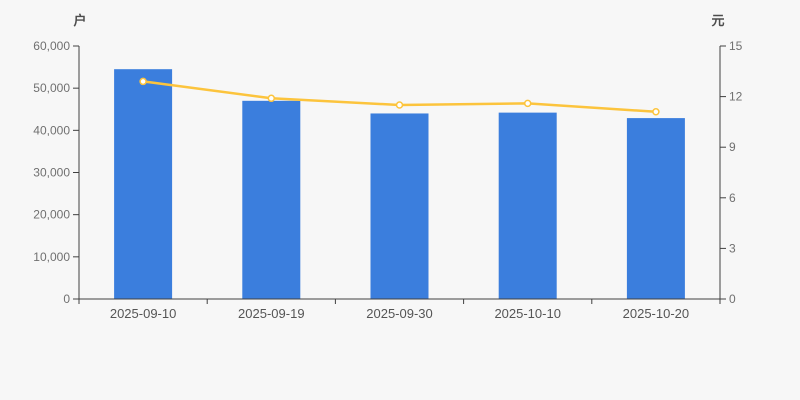 Image resolution: width=800 pixels, height=400 pixels. What do you see at coordinates (527, 313) in the screenshot?
I see `x-axis-label: 2025-10-10` at bounding box center [527, 313].